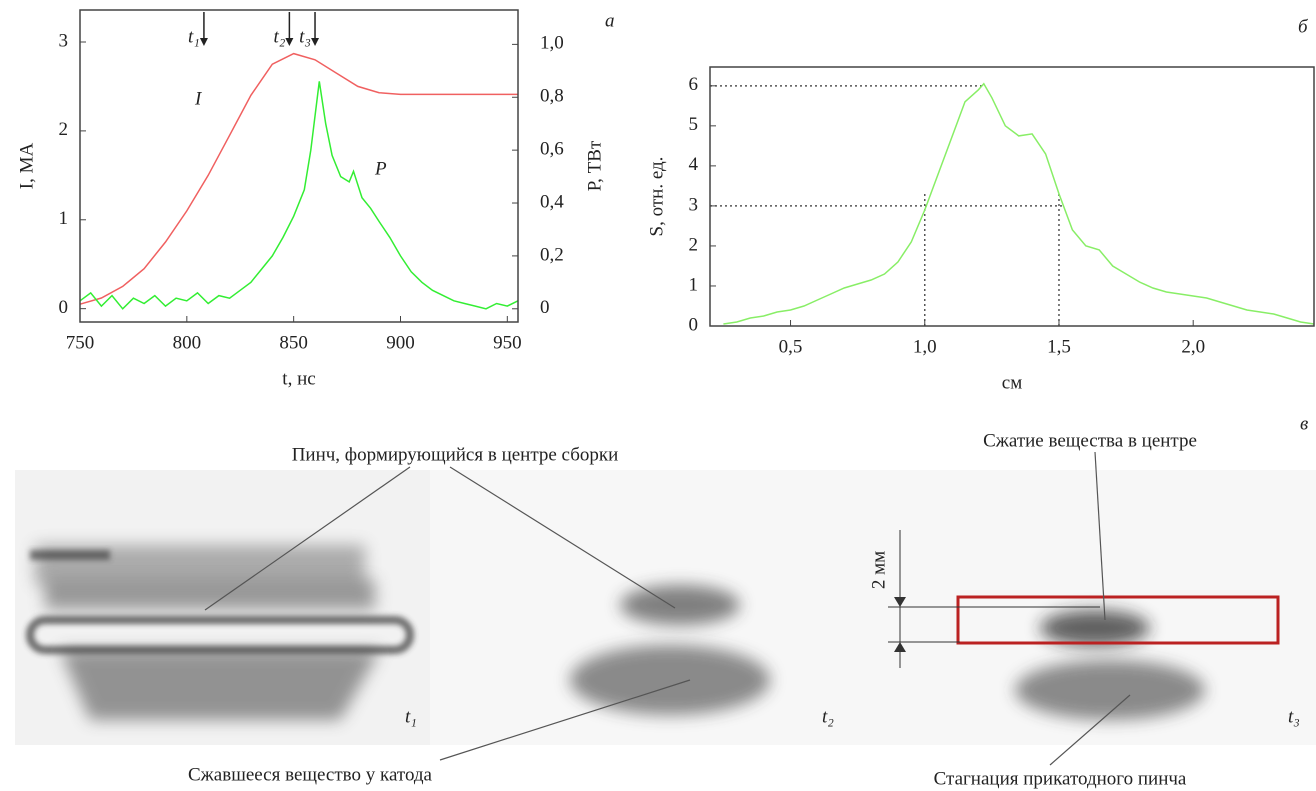  I want to click on marker-label: t₃, so click(305, 36).